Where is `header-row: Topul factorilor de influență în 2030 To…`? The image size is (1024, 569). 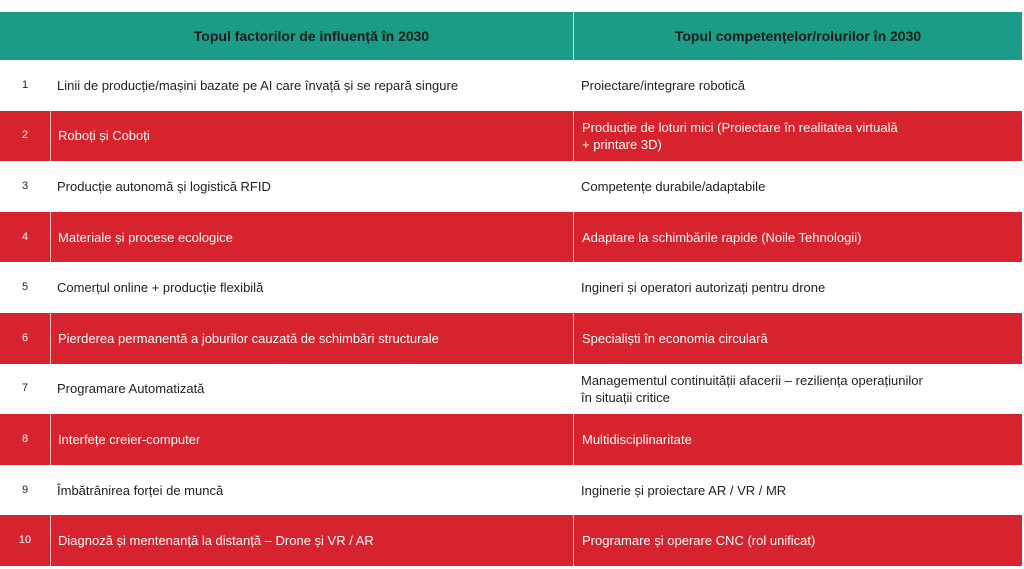 header-row: Topul factorilor de influență în 2030 To… is located at coordinates (511, 36).